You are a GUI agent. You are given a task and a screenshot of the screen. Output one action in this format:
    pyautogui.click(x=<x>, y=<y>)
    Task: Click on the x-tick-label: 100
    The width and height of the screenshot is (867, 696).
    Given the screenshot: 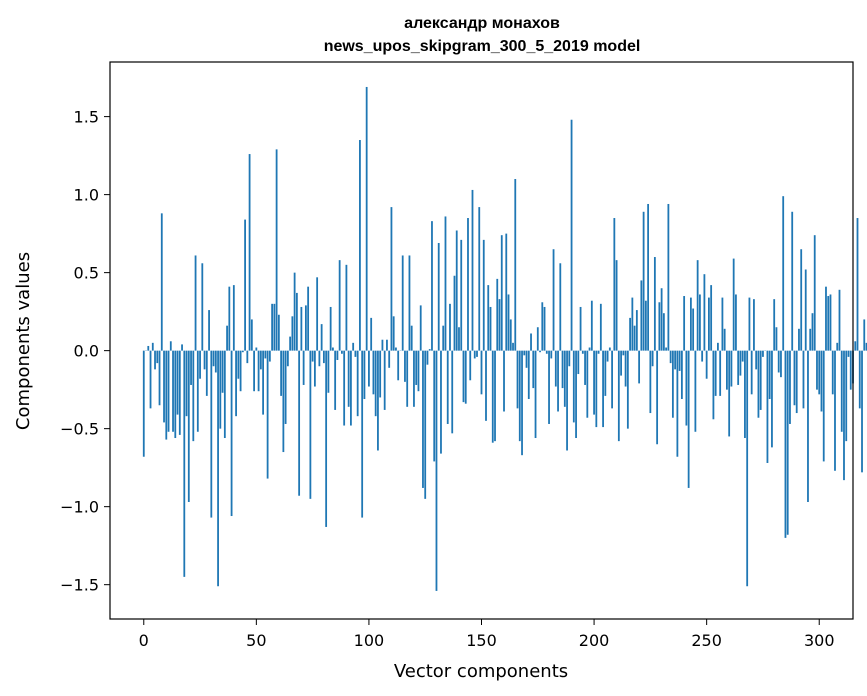 What is the action you would take?
    pyautogui.click(x=369, y=640)
    